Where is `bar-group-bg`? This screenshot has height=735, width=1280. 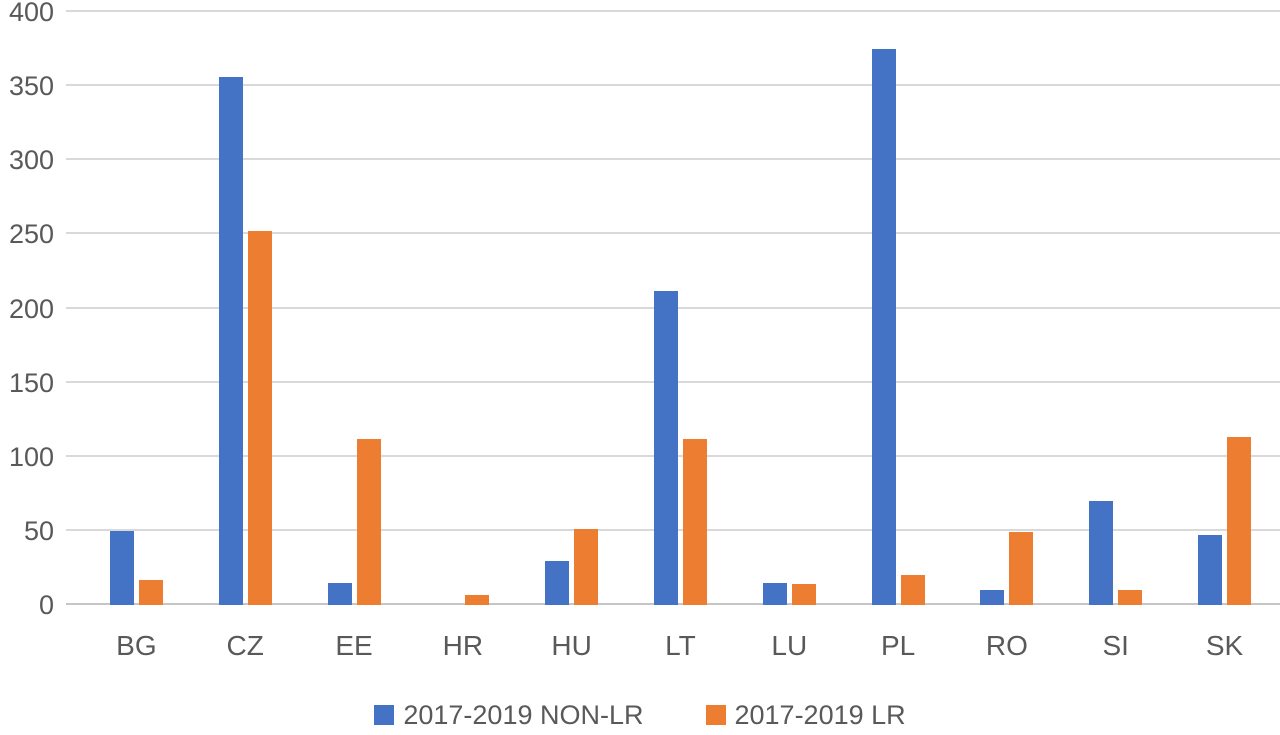
bar-group-bg is located at coordinates (136, 308).